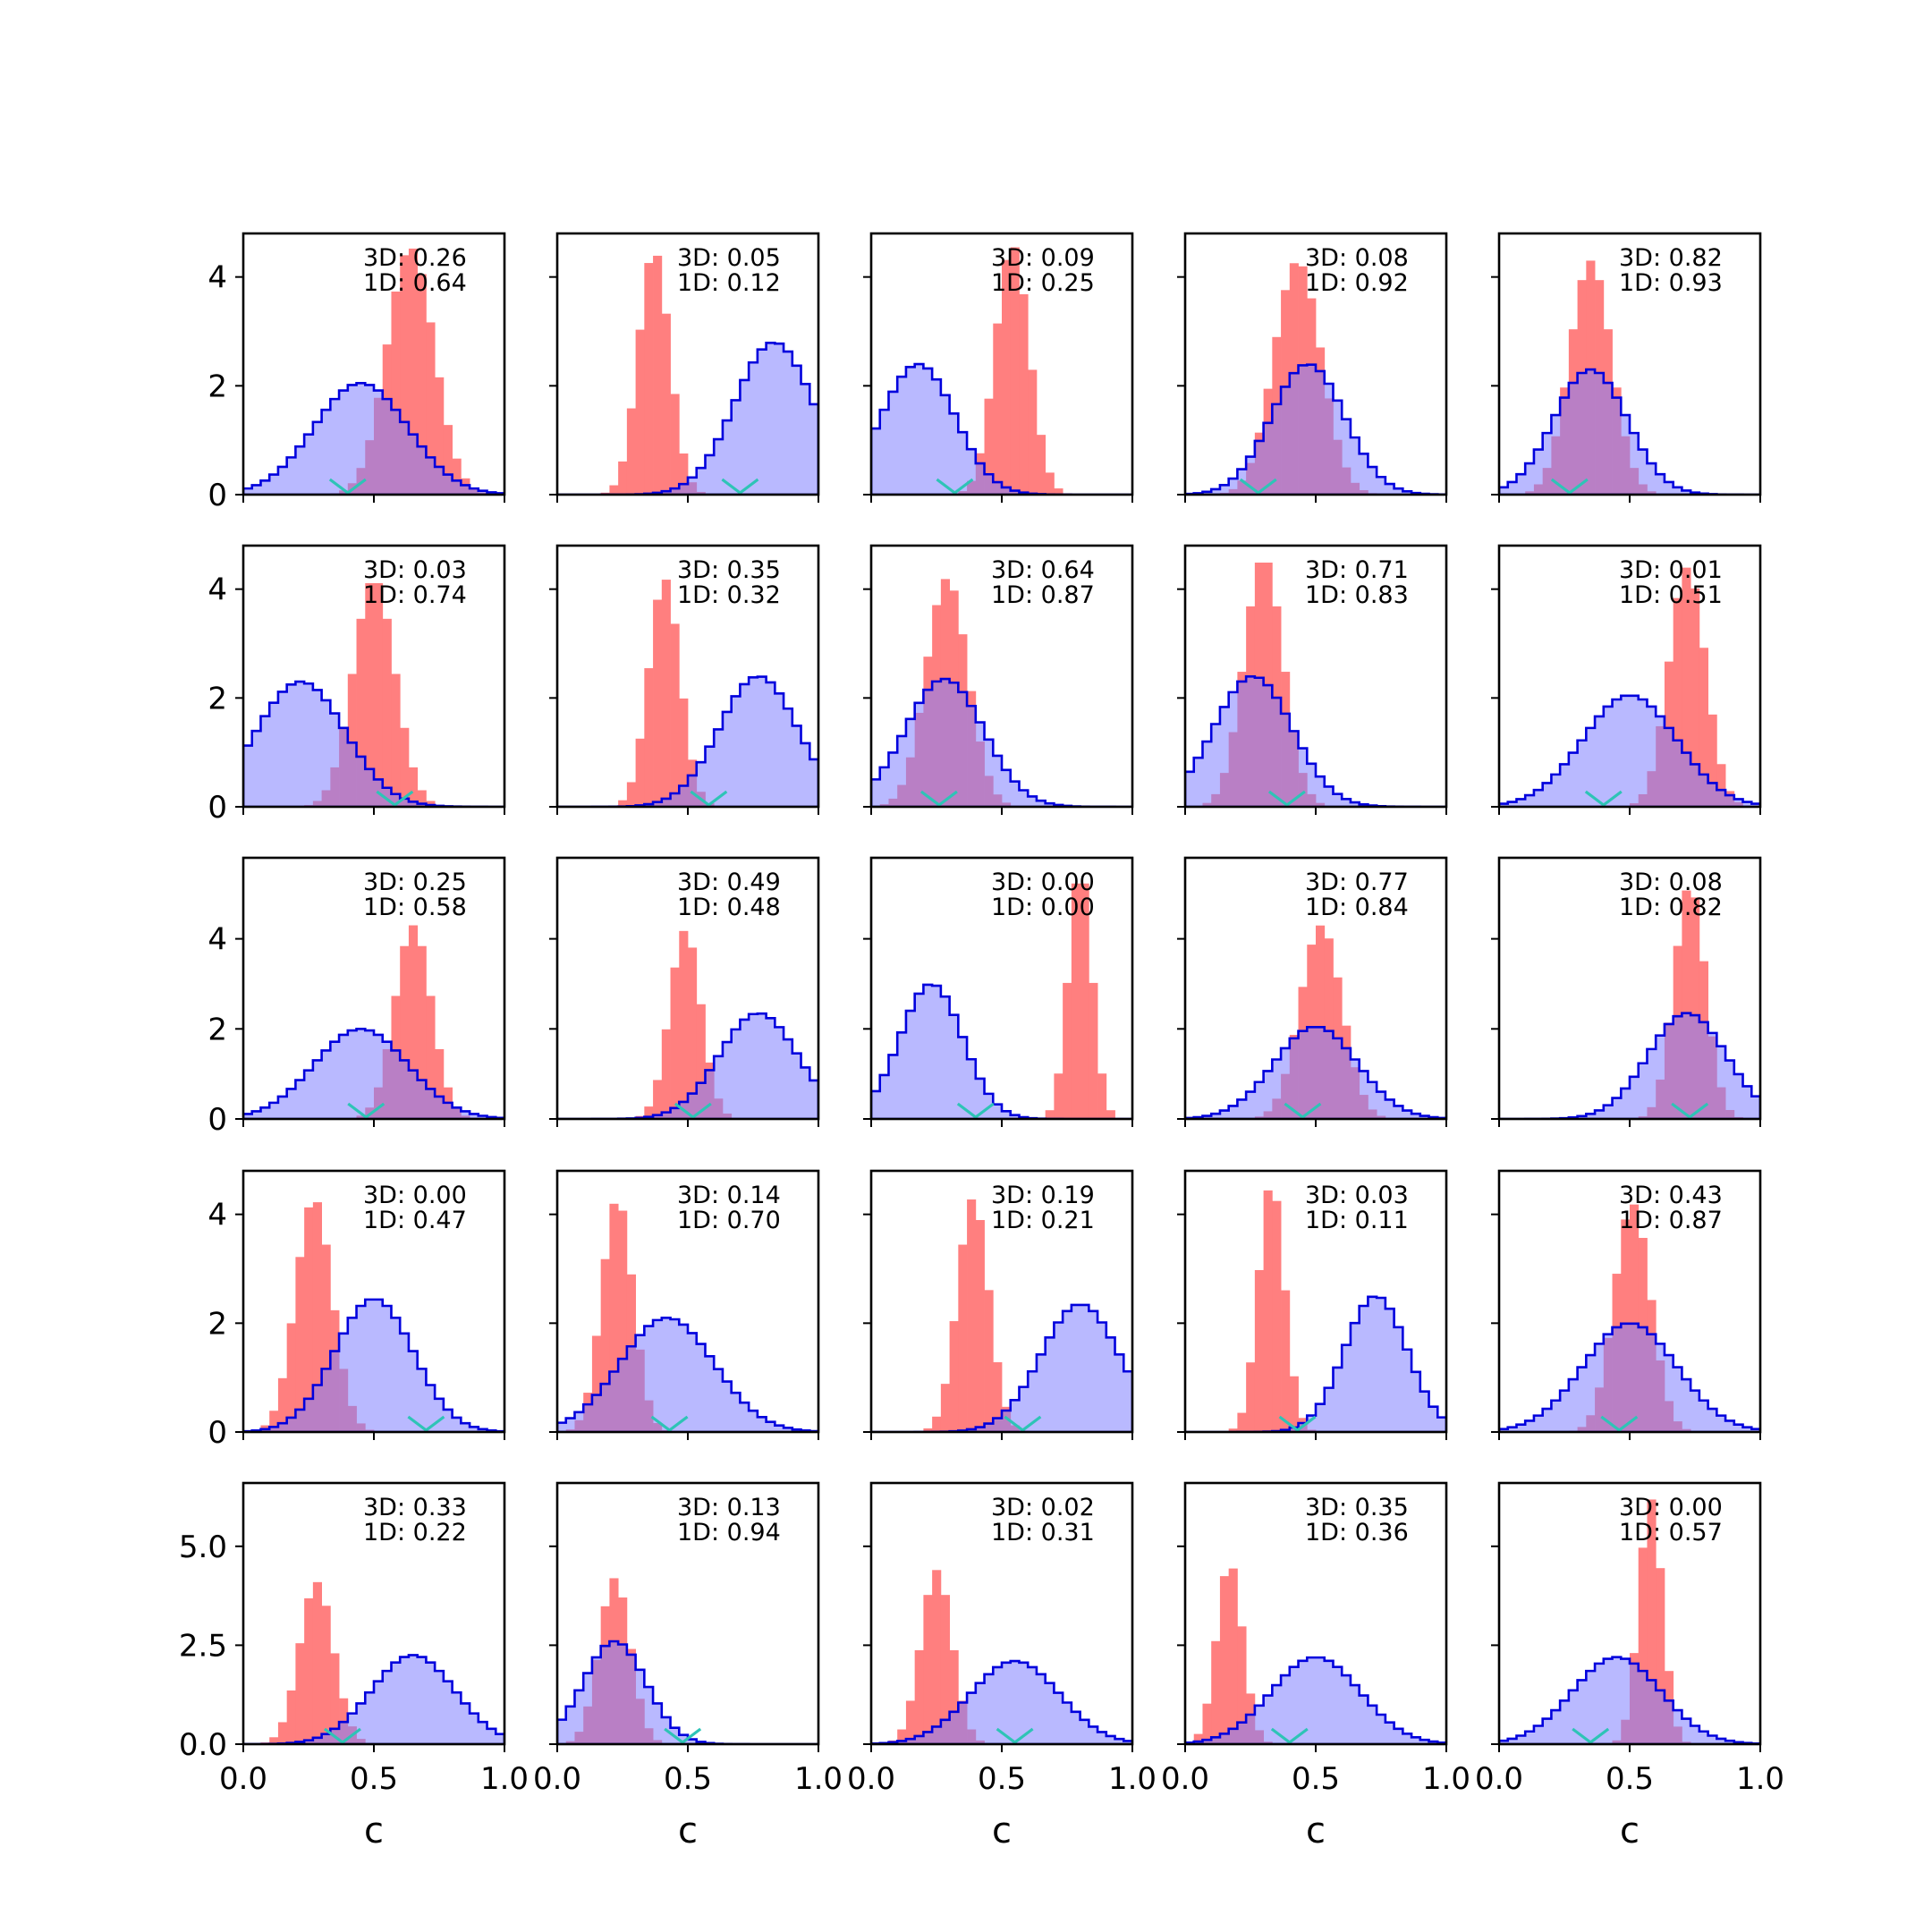 This screenshot has height=1932, width=1932. I want to click on blue-outline, so click(1629, 1700).